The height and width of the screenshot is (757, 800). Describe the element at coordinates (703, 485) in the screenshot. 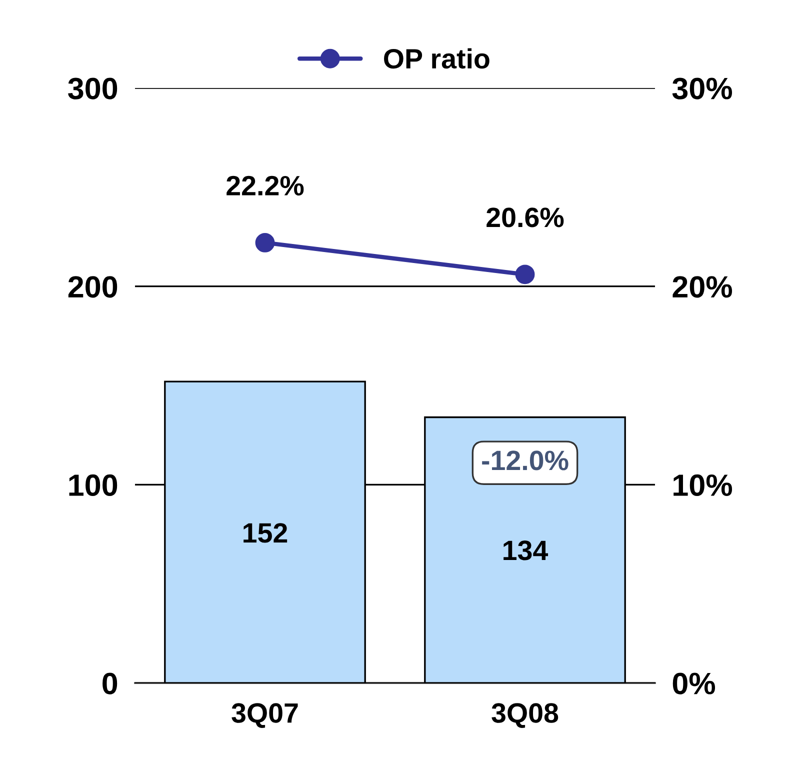

I see `y2-tick-label: 10%` at that location.